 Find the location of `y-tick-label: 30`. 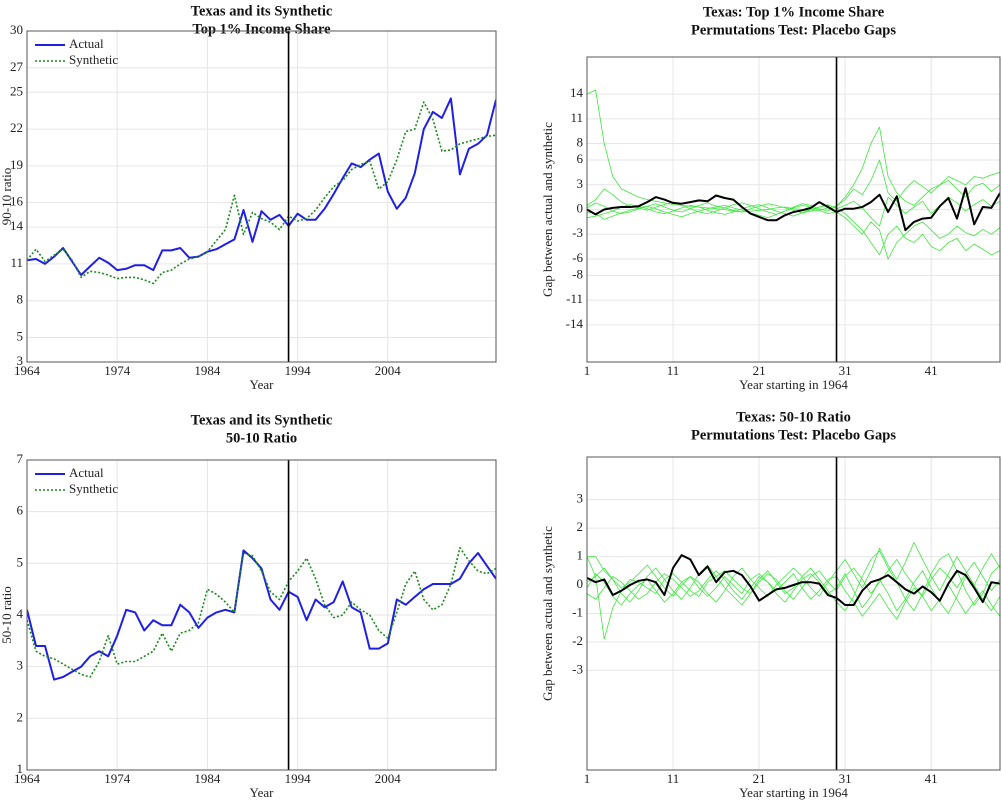

y-tick-label: 30 is located at coordinates (16, 29).